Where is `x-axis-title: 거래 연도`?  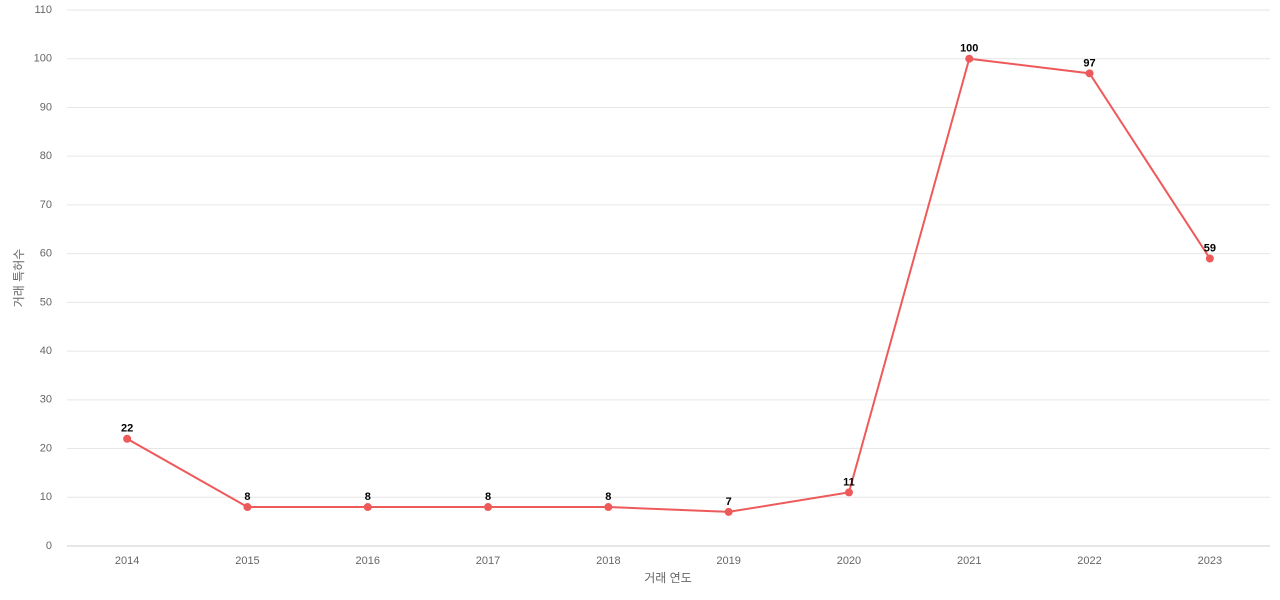 x-axis-title: 거래 연도 is located at coordinates (668, 578).